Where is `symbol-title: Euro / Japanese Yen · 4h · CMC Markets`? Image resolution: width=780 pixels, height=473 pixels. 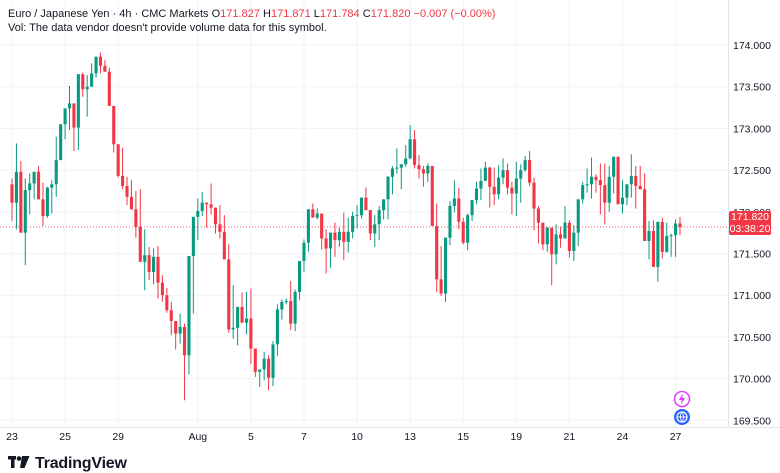 symbol-title: Euro / Japanese Yen · 4h · CMC Markets is located at coordinates (108, 14).